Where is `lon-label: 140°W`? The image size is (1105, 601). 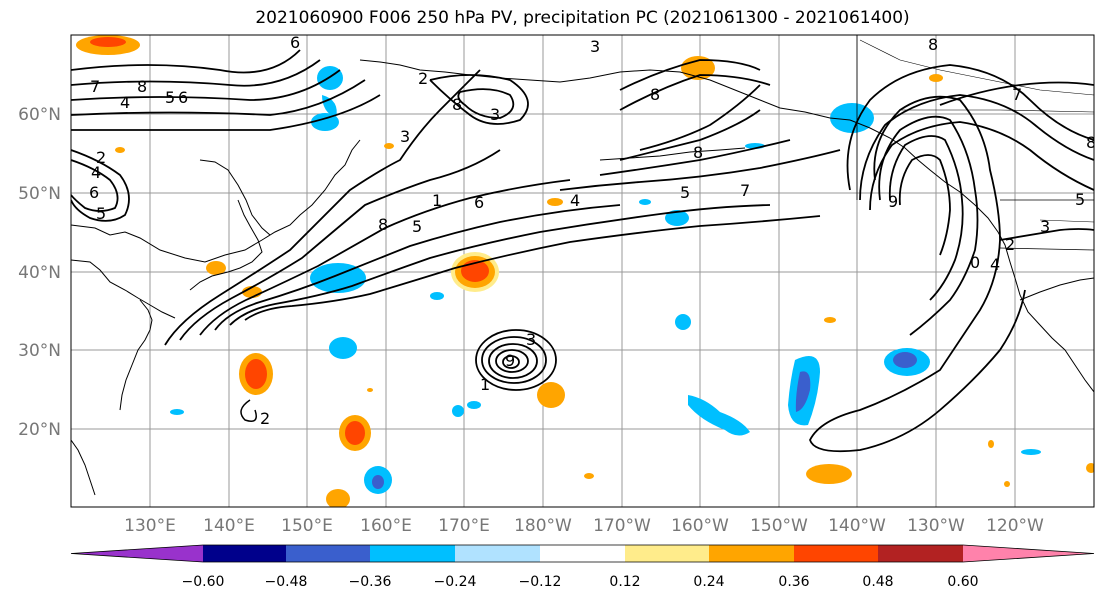 lon-label: 140°W is located at coordinates (857, 526).